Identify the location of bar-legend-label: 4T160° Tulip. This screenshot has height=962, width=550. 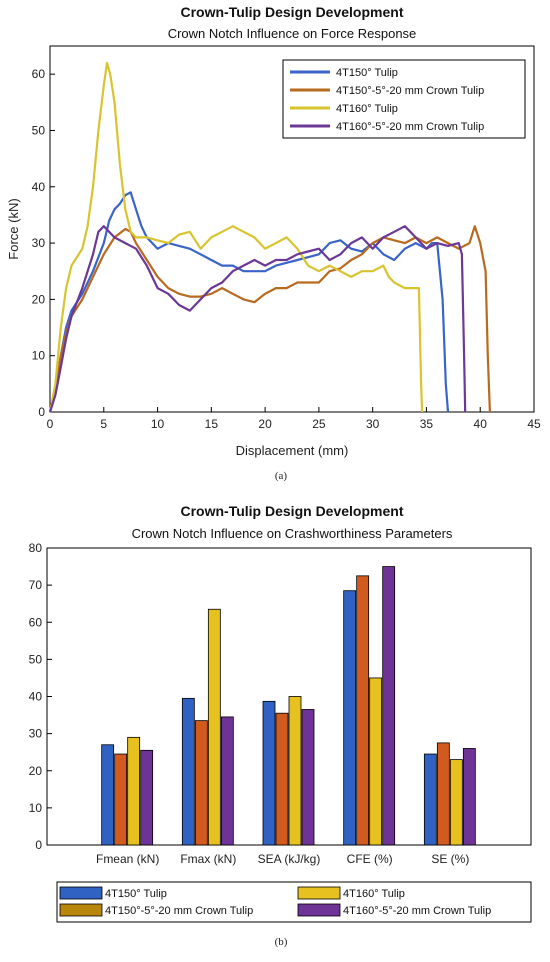
(374, 894).